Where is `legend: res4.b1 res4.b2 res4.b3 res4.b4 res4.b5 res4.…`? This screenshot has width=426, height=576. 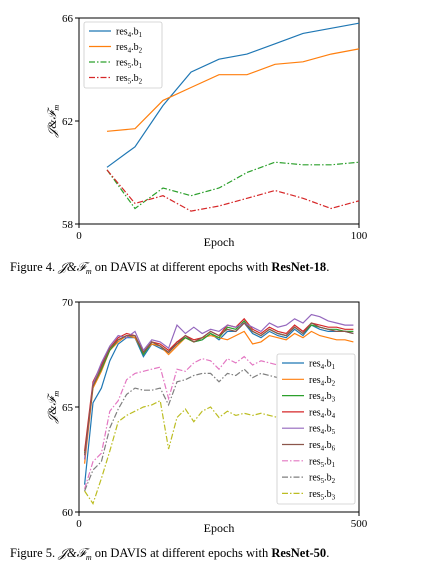 legend: res4.b1 res4.b2 res4.b3 res4.b4 res4.b5 res4.… is located at coordinates (316, 429).